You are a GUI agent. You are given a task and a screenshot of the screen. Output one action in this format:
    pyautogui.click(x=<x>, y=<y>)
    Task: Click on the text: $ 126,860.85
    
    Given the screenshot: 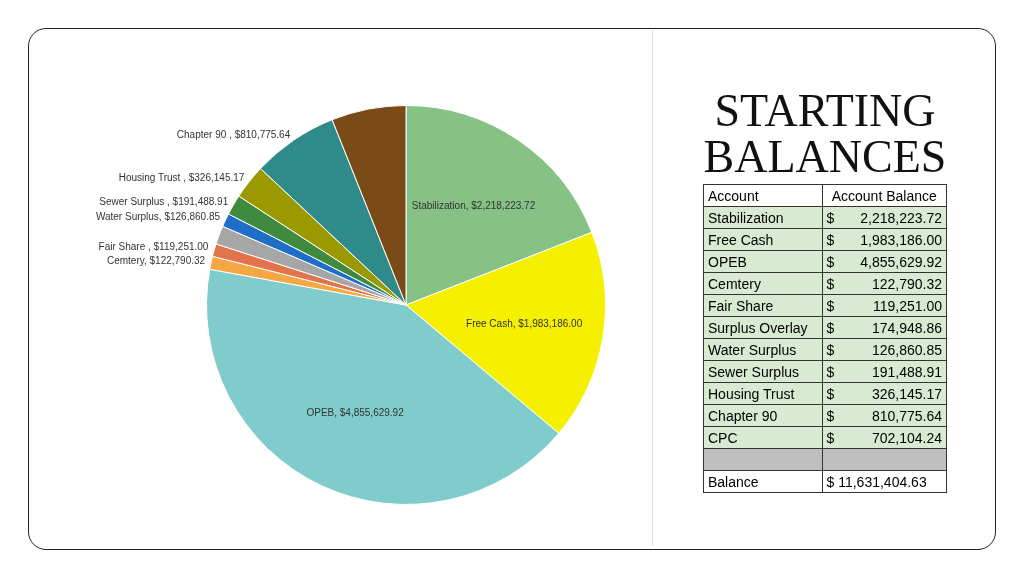 What is the action you would take?
    pyautogui.click(x=884, y=349)
    